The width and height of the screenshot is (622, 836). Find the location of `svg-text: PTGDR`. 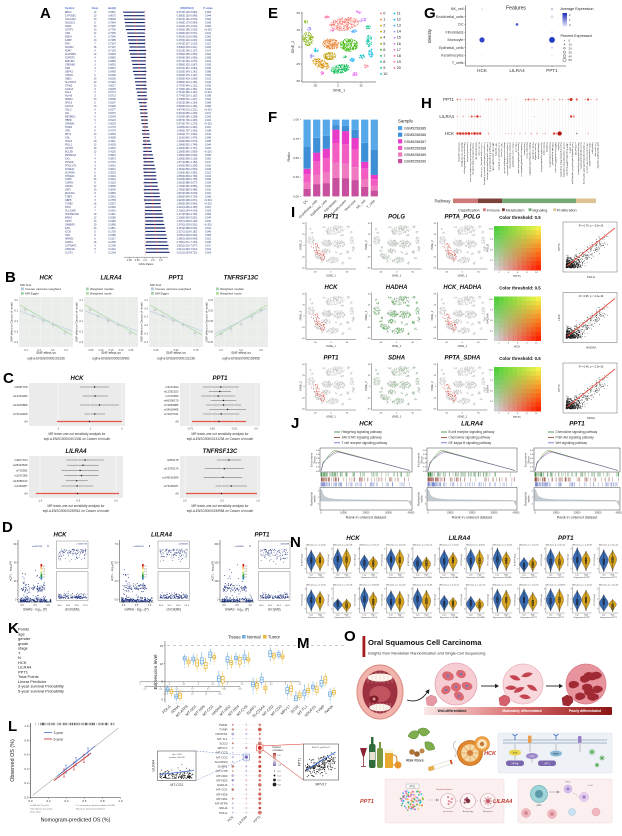

svg-text: PTGDR is located at coordinates (69, 162).